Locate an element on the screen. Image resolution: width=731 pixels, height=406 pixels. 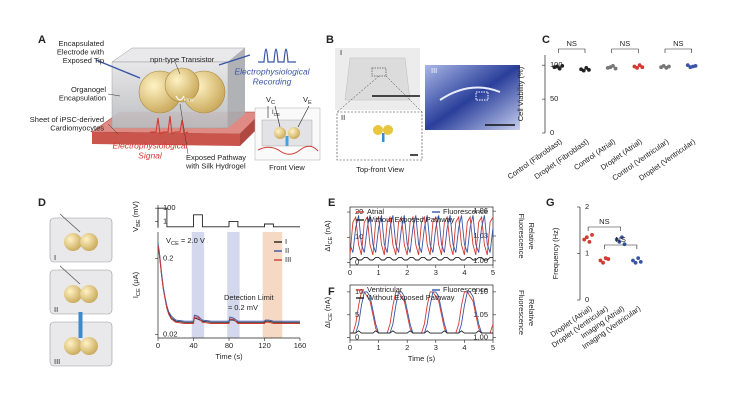
axis-title: VBE (mV) is located at coordinates (137, 216).